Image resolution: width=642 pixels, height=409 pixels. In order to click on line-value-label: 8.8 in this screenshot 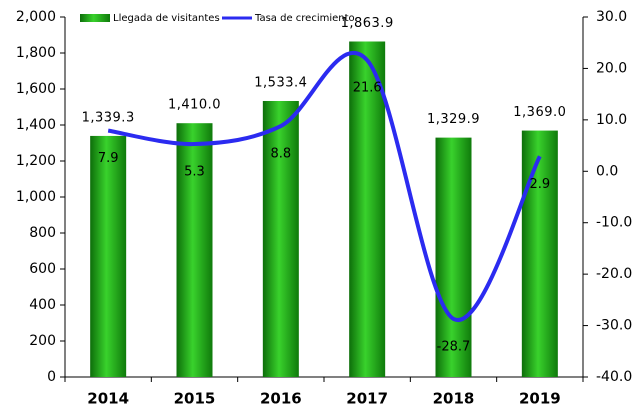, I will do `click(280, 154)`.